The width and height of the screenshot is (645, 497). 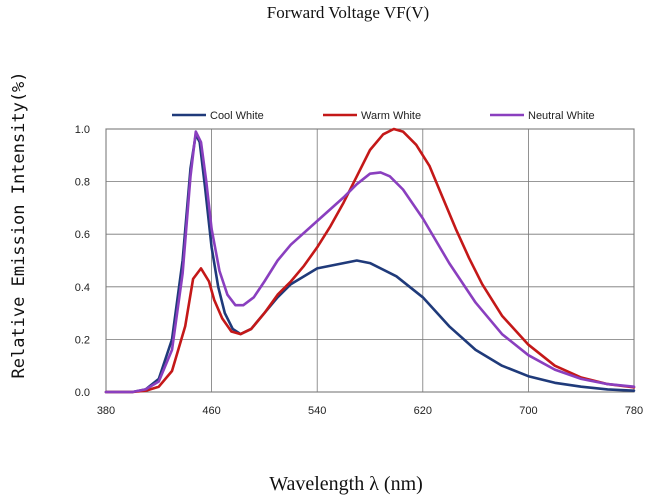 I want to click on y-tick-label: 1.0, so click(x=82, y=130).